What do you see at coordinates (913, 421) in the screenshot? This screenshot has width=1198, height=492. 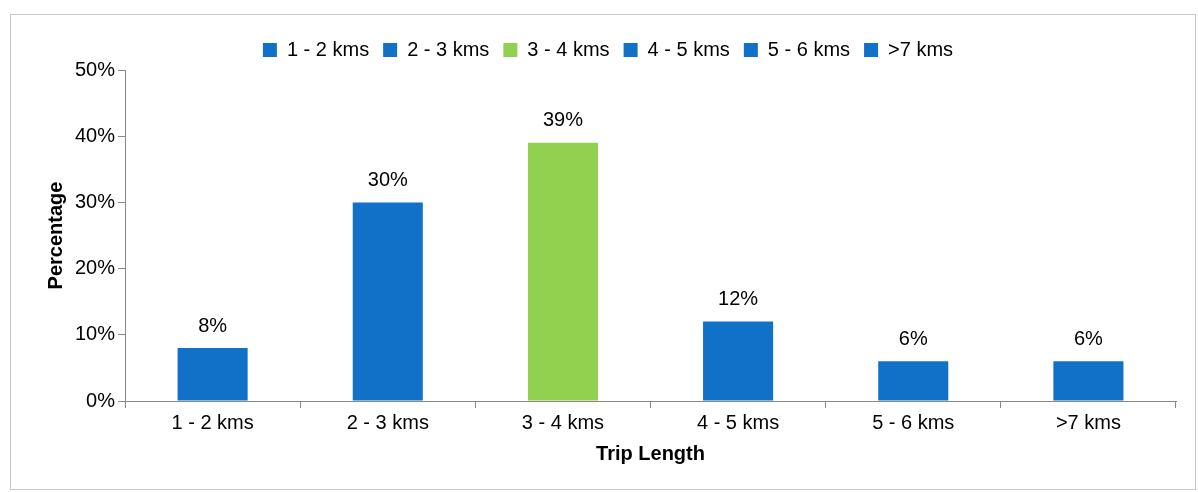 I see `x-tick-label: 5 - 6 kms` at bounding box center [913, 421].